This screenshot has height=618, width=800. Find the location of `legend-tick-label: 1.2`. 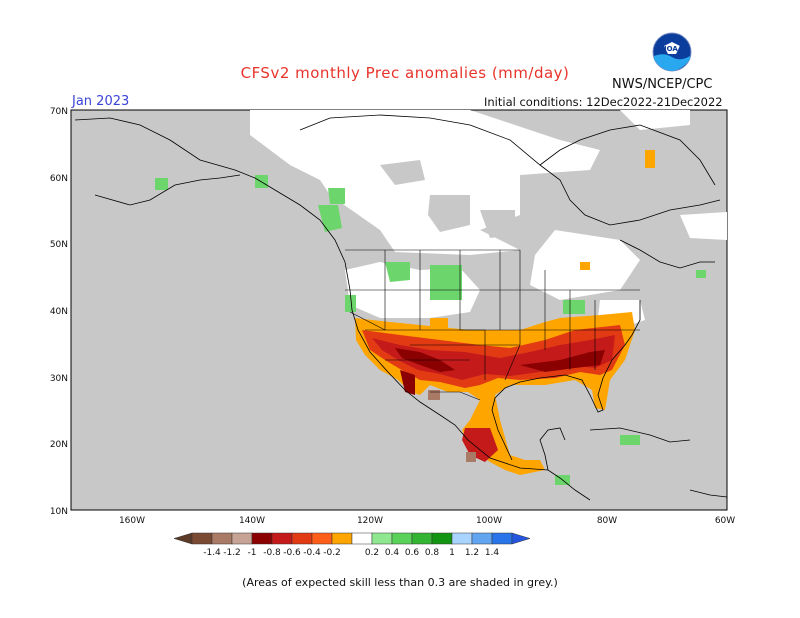

legend-tick-label: 1.2 is located at coordinates (472, 553).